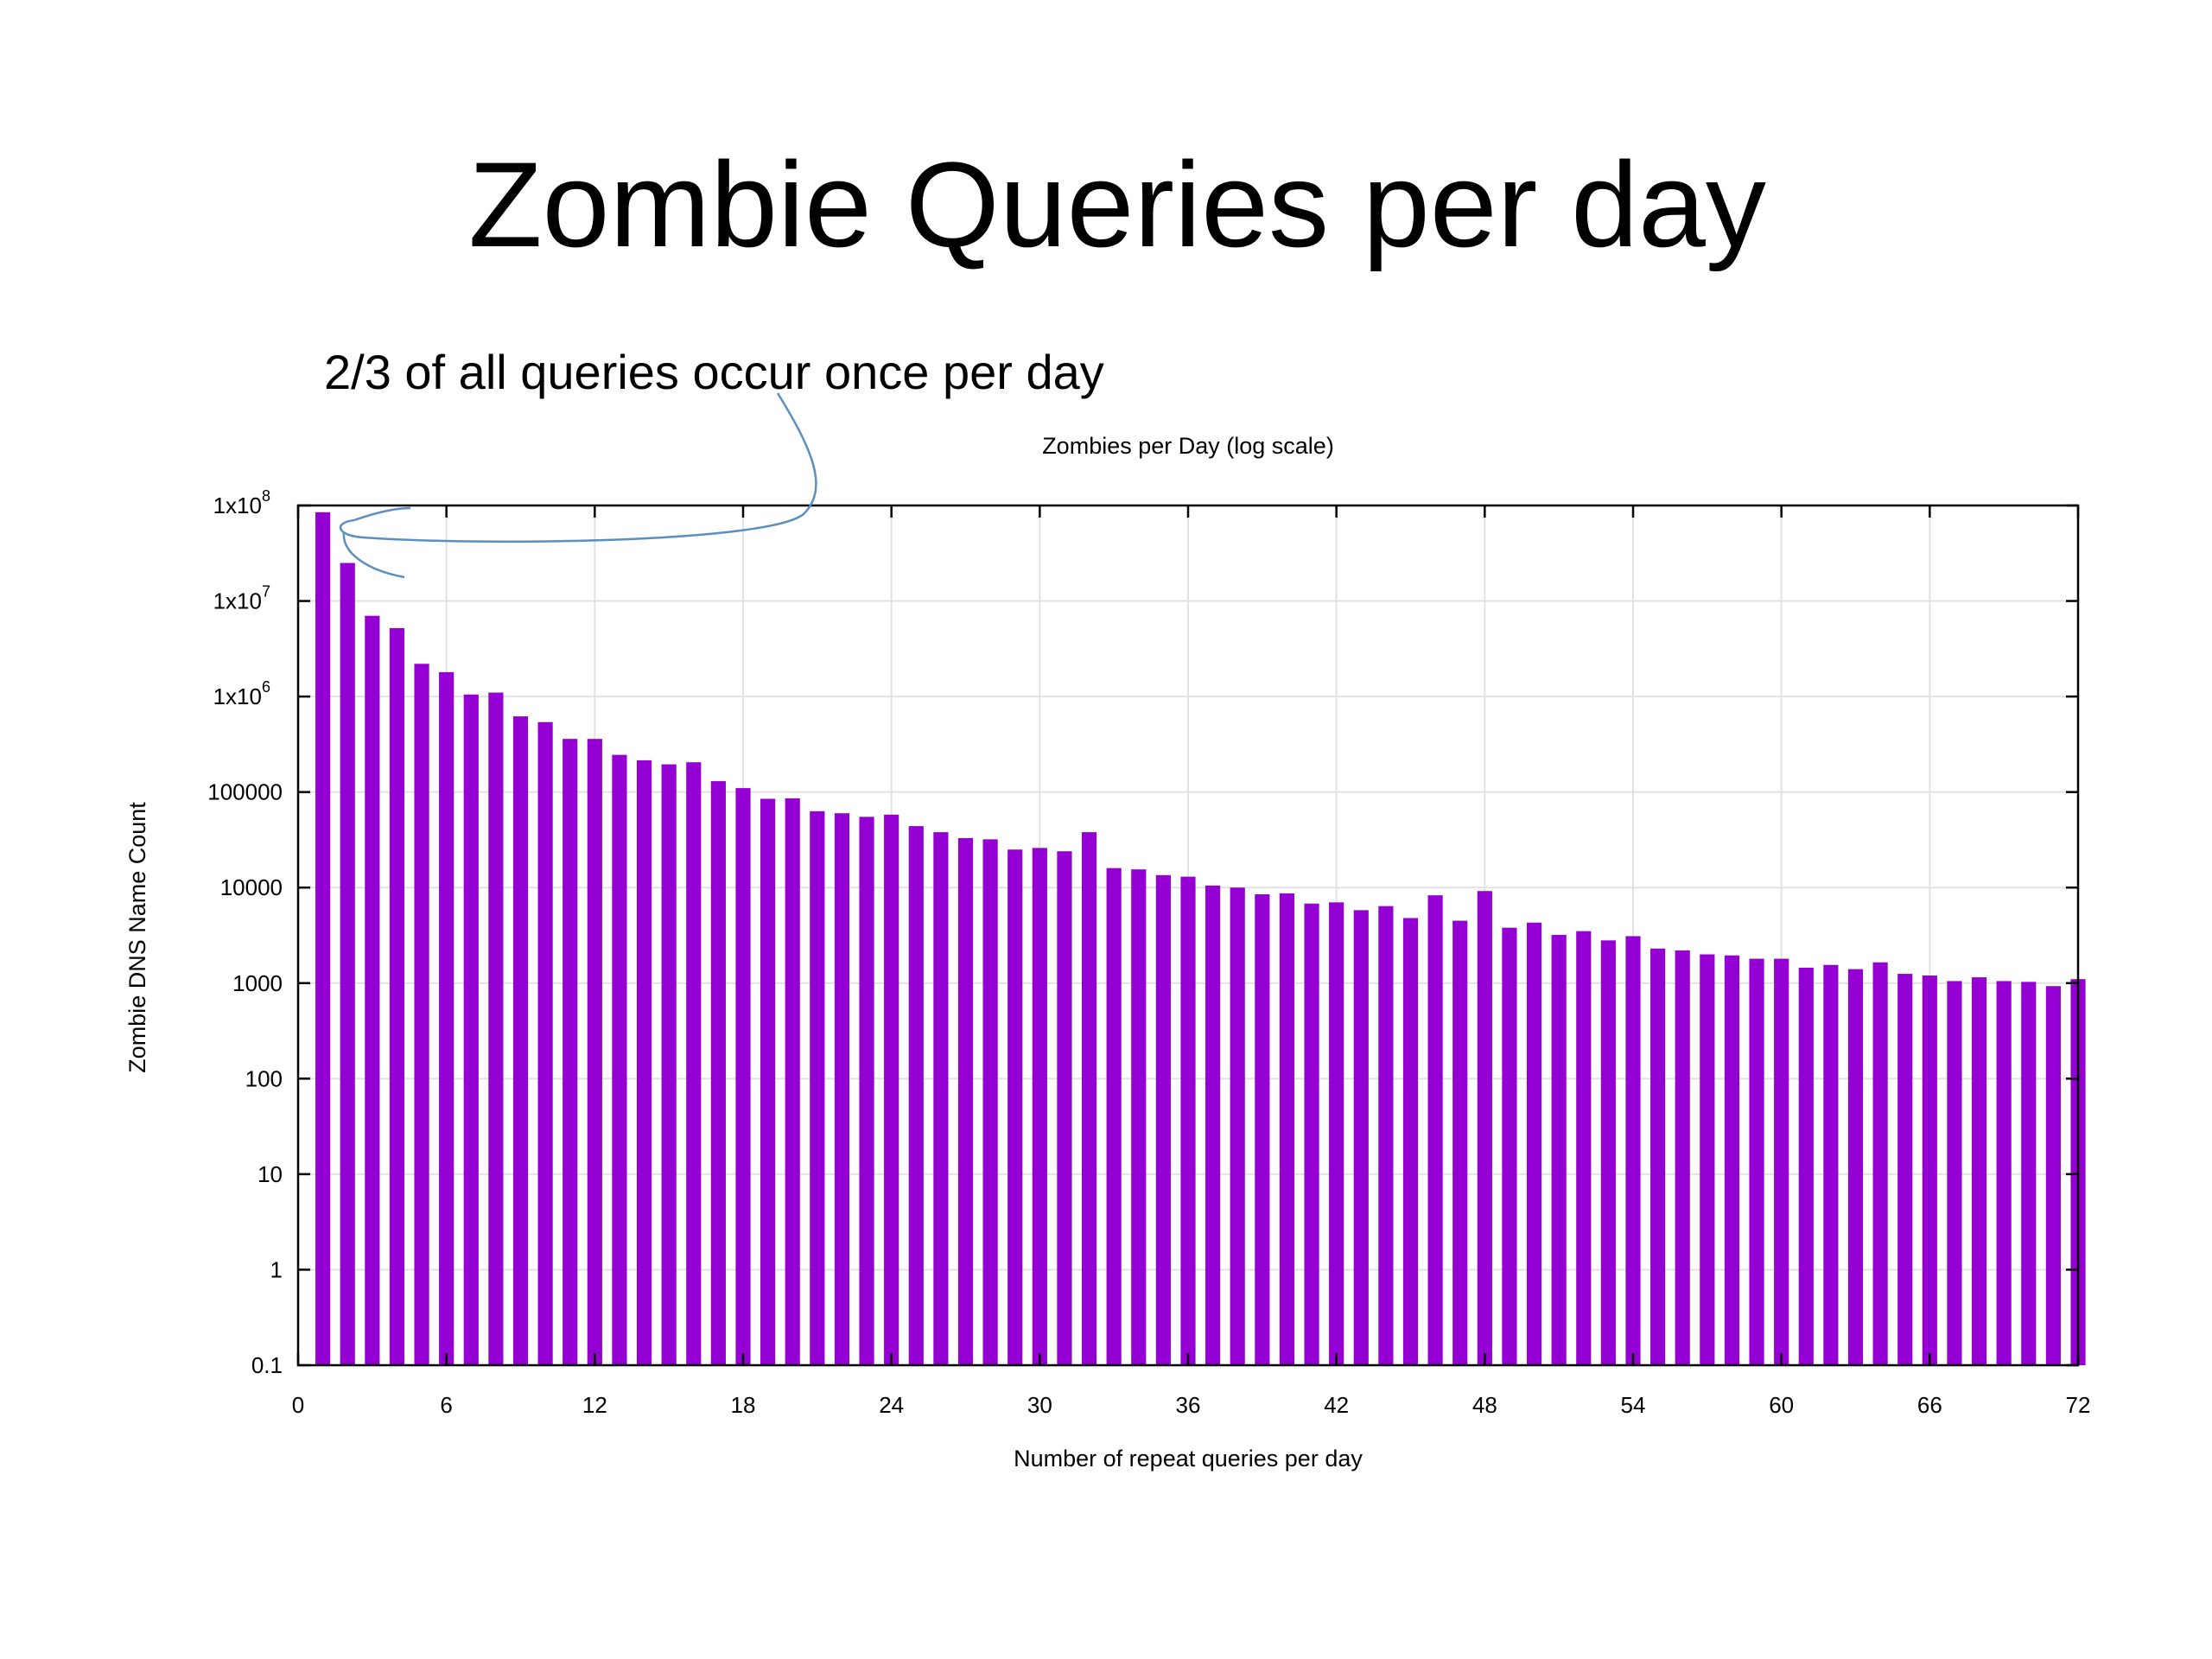 The width and height of the screenshot is (2212, 1659). I want to click on y-axis-label: Zombie DNS Name Count, so click(137, 937).